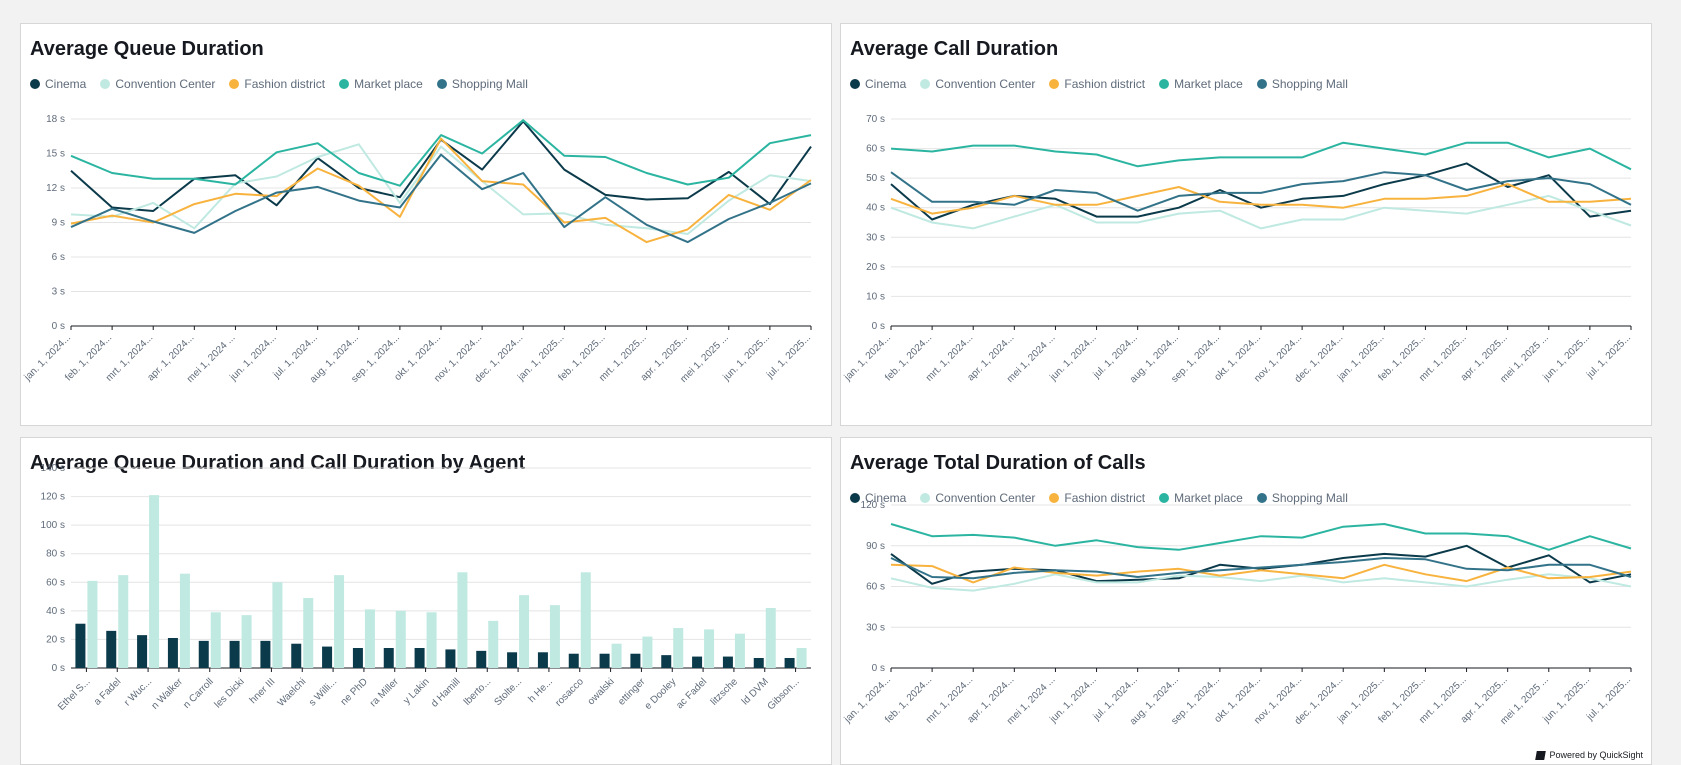 This screenshot has width=1681, height=765. I want to click on legend-label: Market place, so click(1208, 84).